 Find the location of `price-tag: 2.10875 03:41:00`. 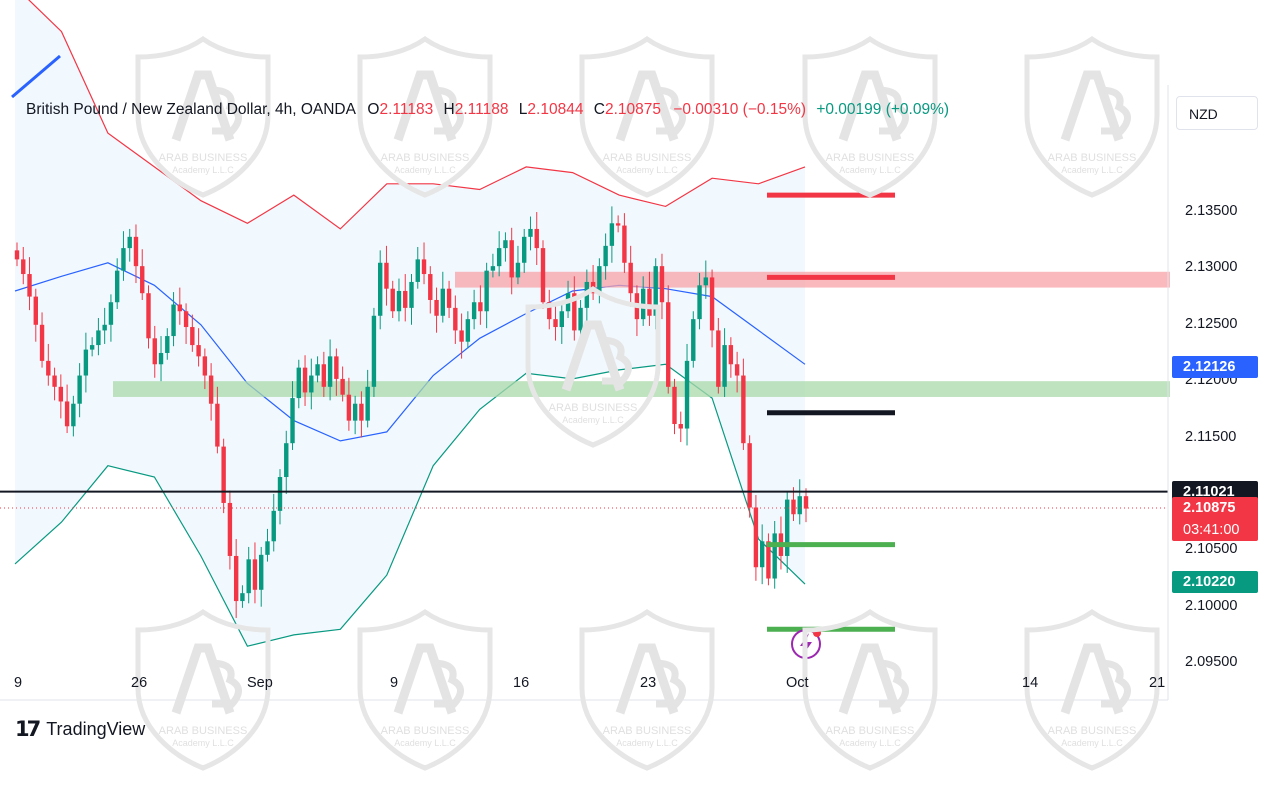

price-tag: 2.10875 03:41:00 is located at coordinates (1215, 519).